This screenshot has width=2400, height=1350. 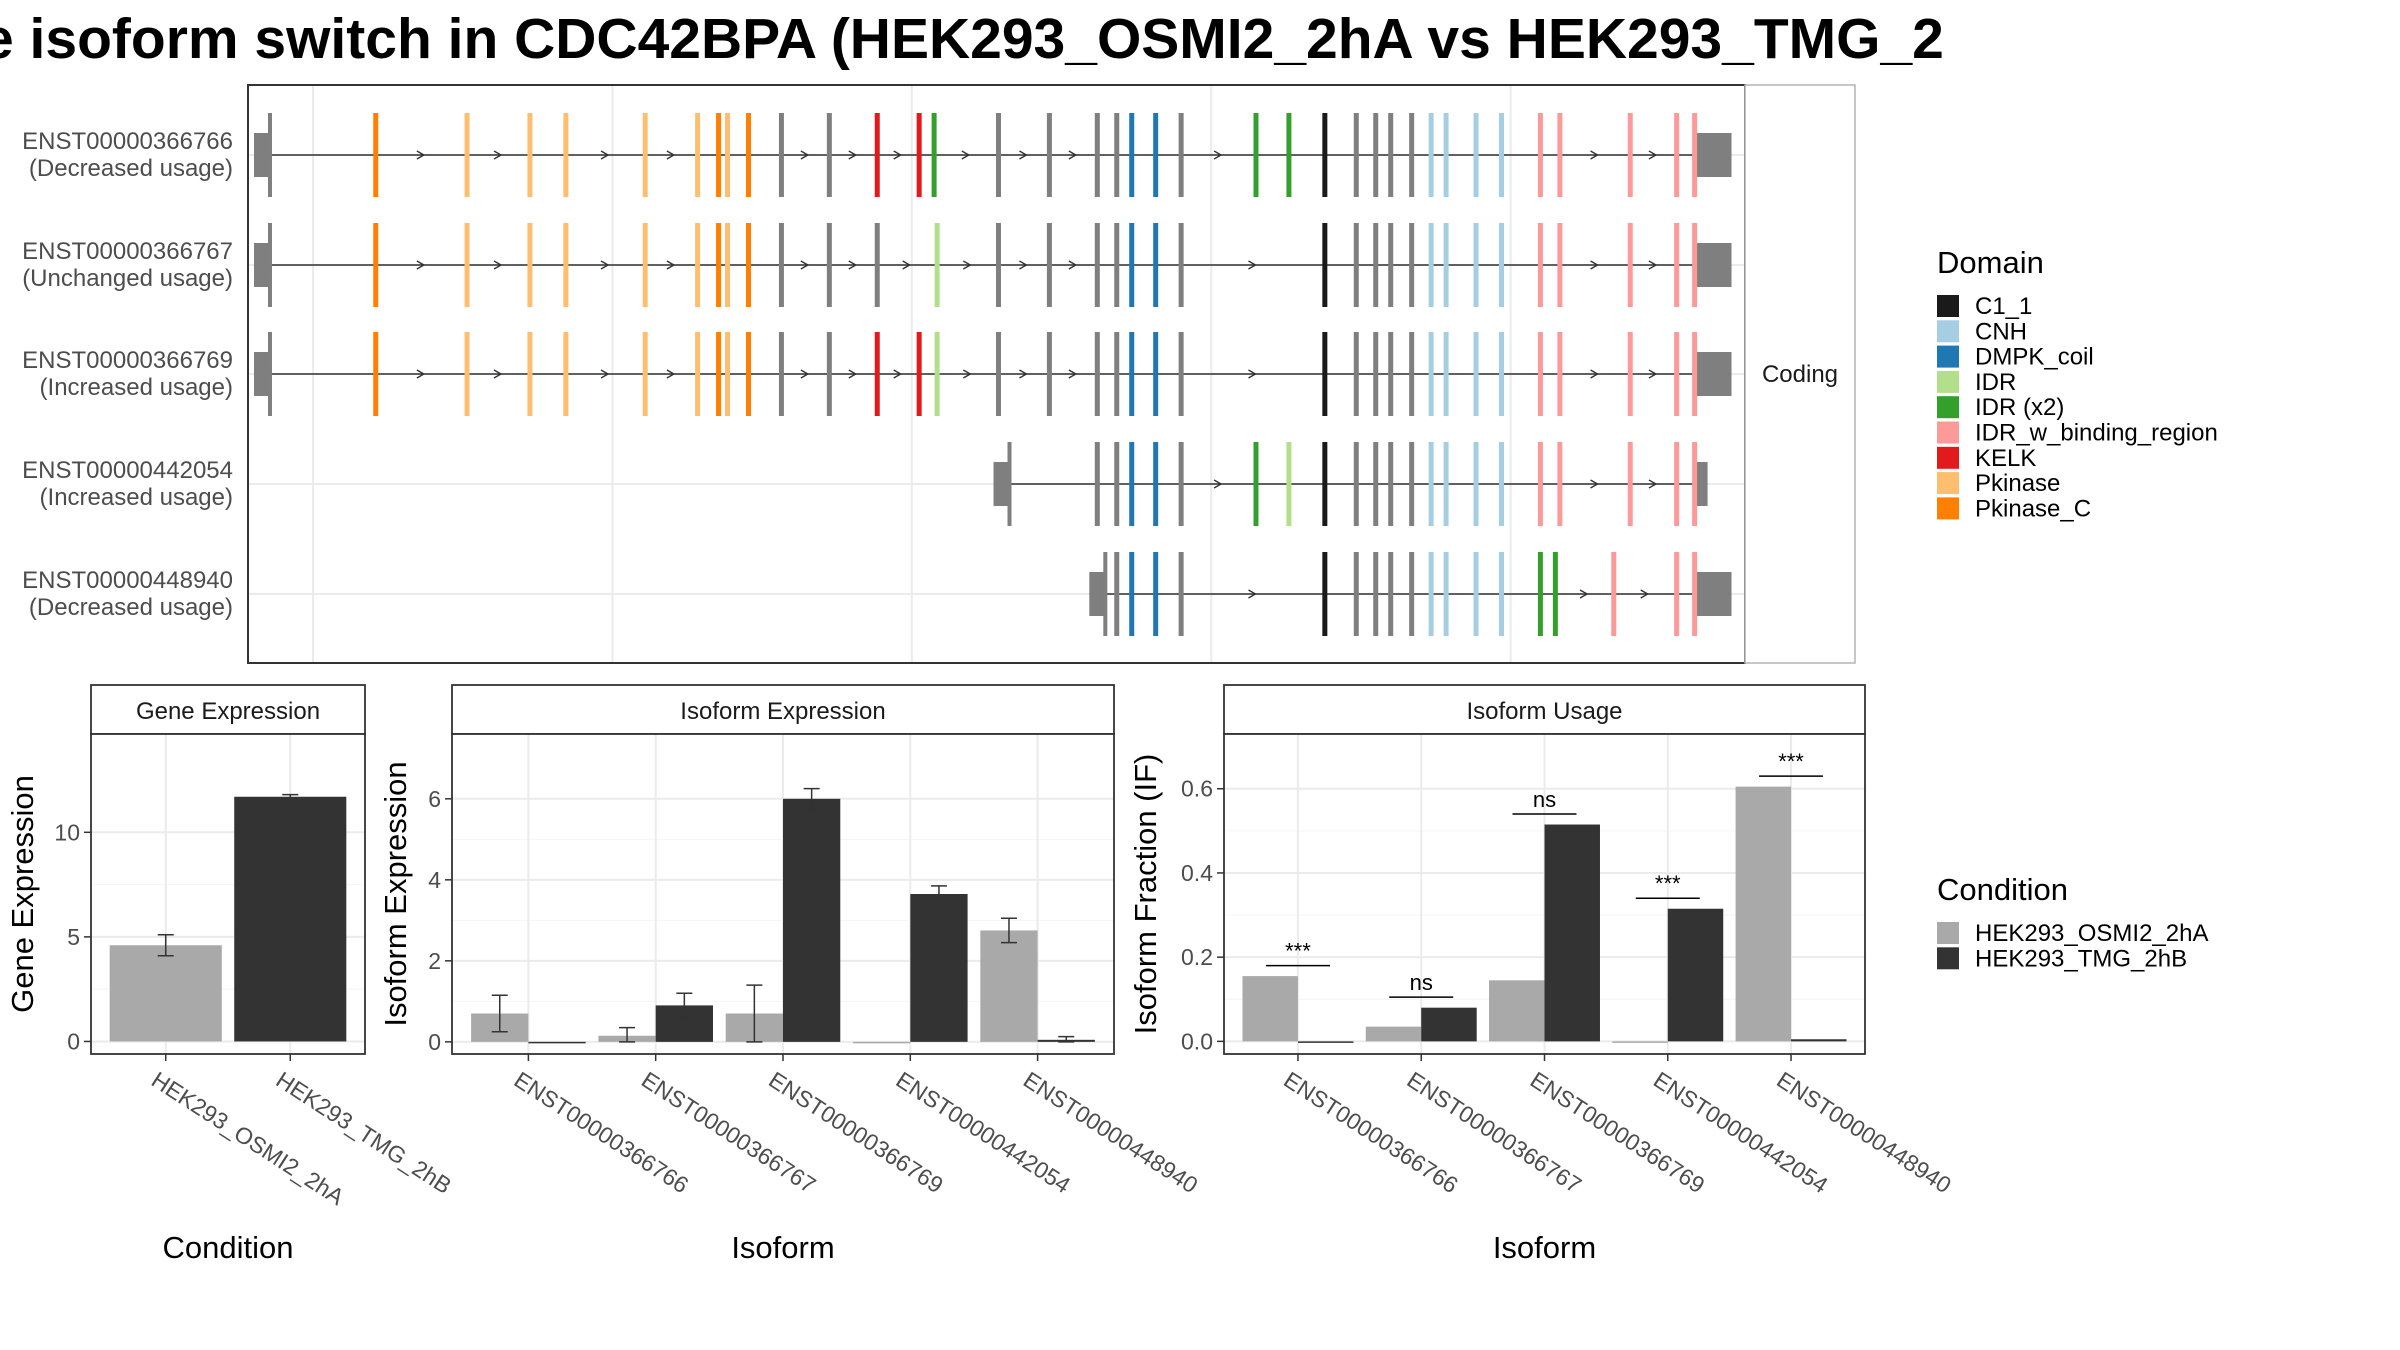 What do you see at coordinates (2034, 357) in the screenshot?
I see `legend-item-label: DMPK_coil` at bounding box center [2034, 357].